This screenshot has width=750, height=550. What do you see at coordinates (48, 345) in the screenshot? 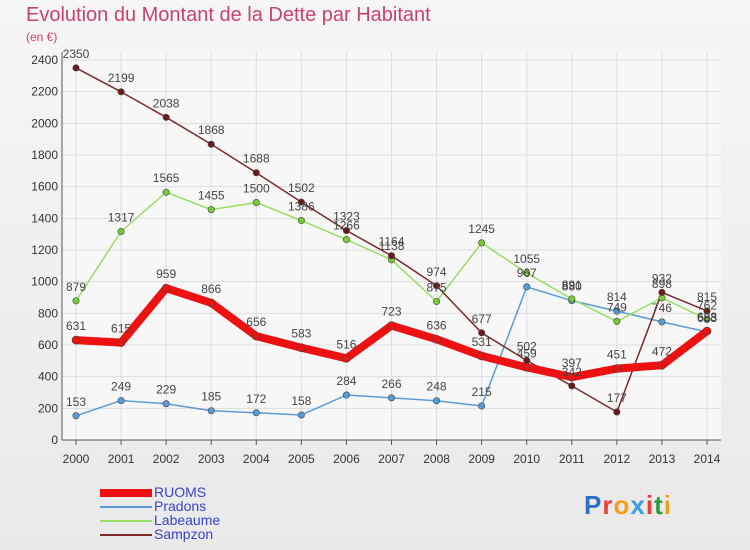
I see `y-tick-label: 600` at bounding box center [48, 345].